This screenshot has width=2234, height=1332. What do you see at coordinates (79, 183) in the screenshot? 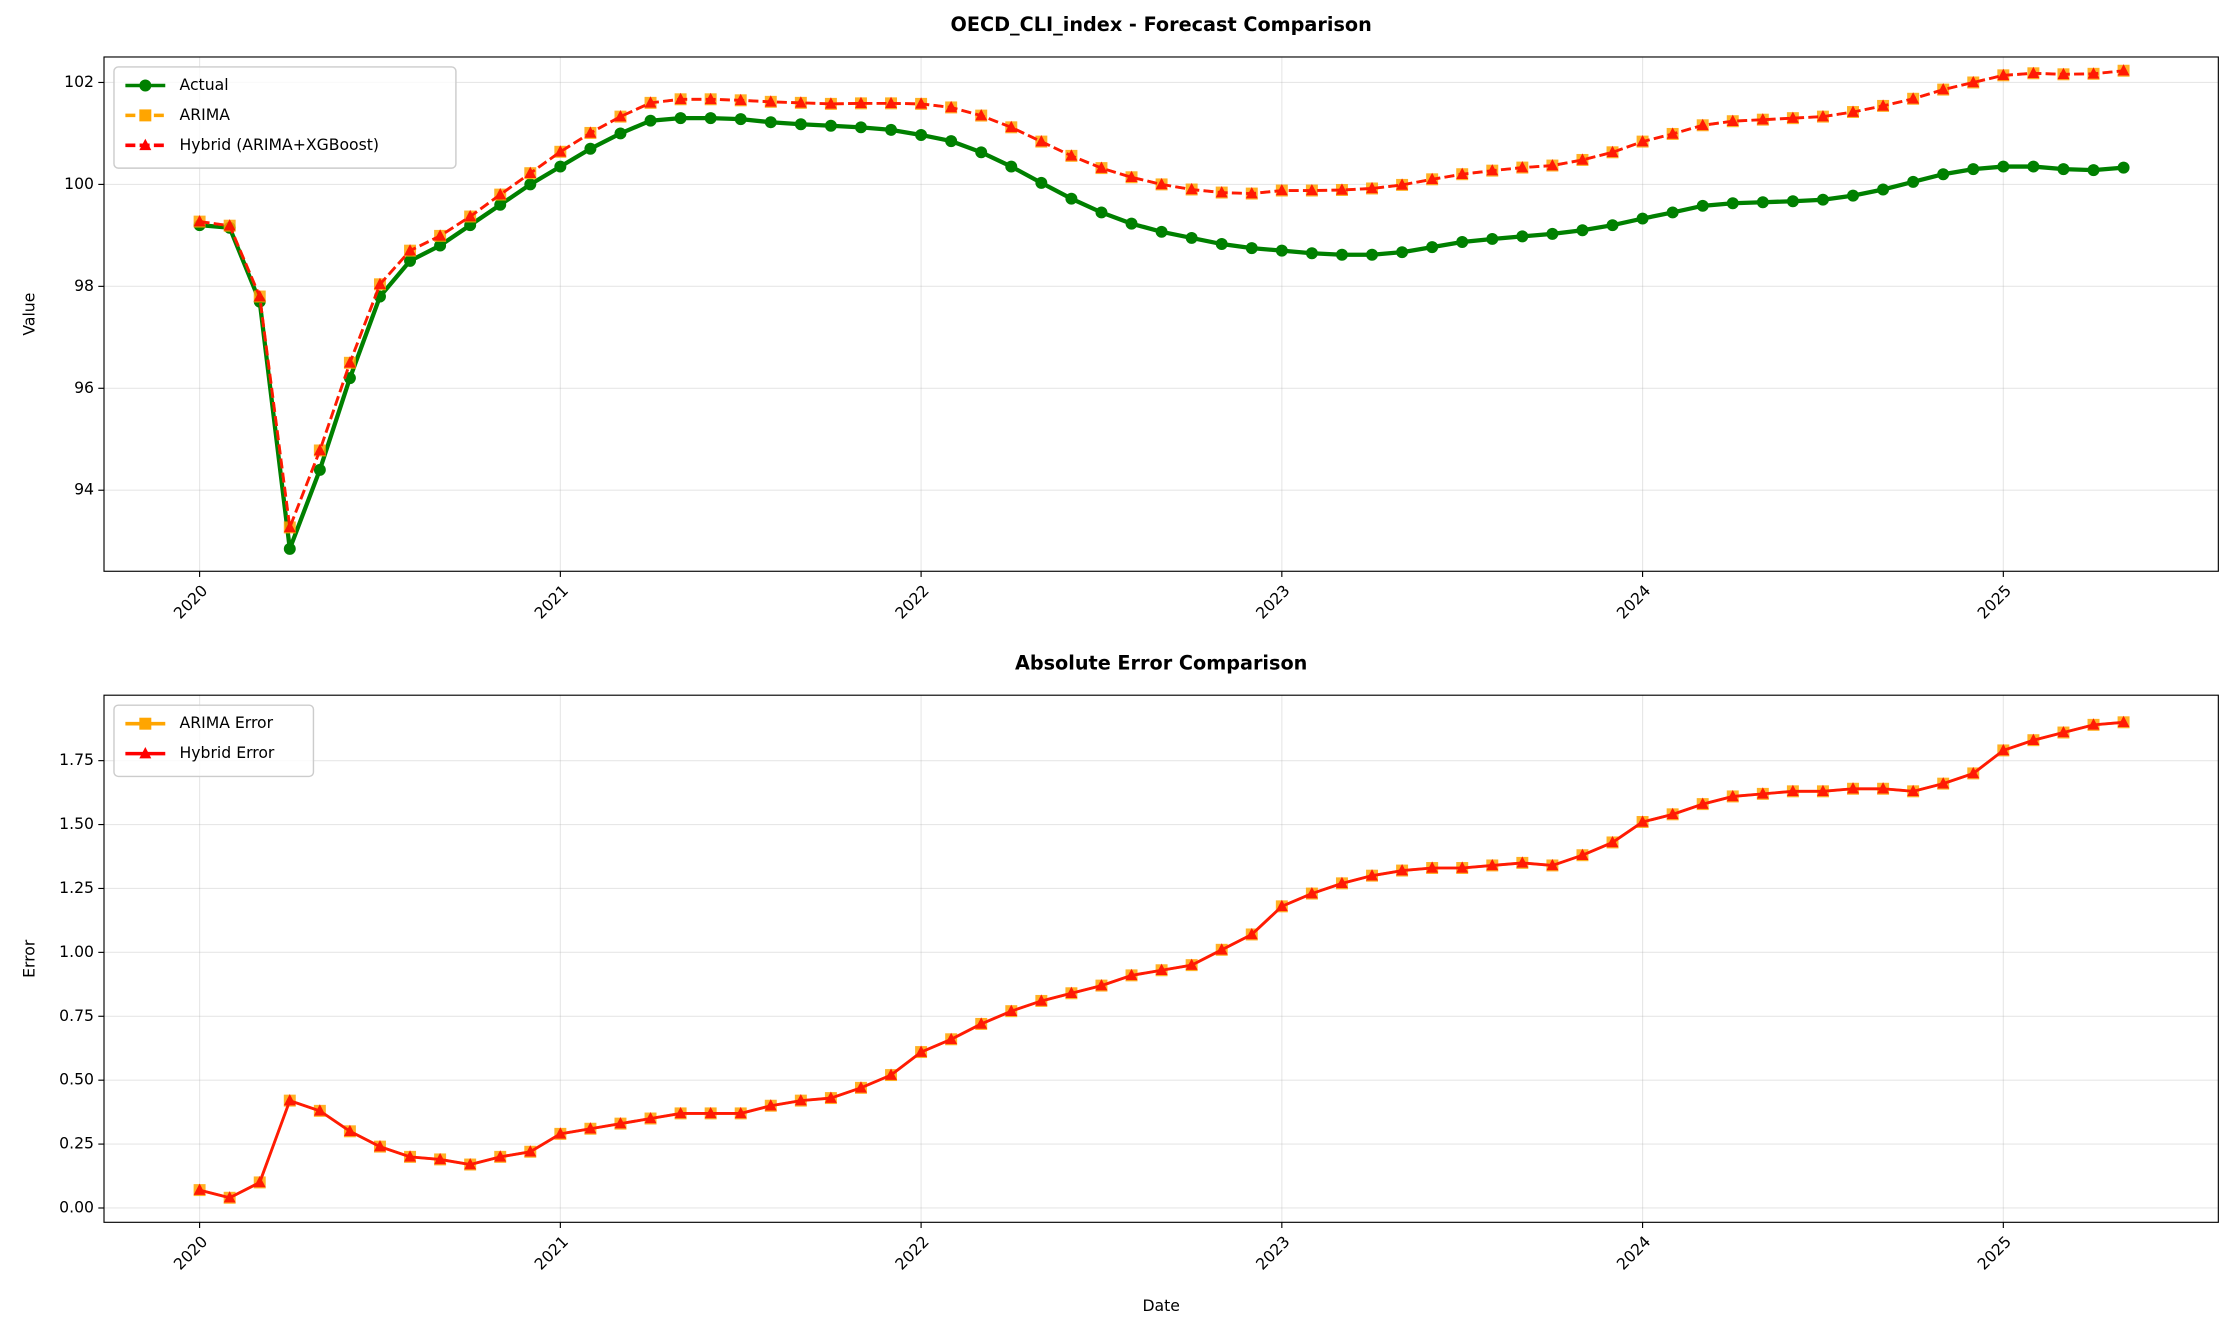
I see `y-tick-label: 100` at bounding box center [79, 183].